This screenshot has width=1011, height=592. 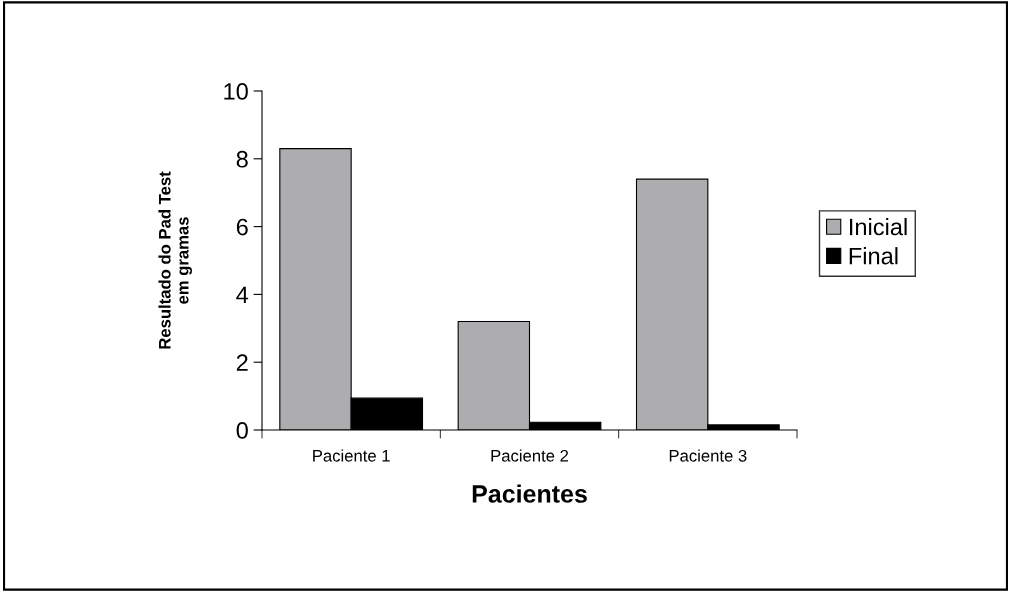 What do you see at coordinates (242, 430) in the screenshot?
I see `y-tick-label: 0` at bounding box center [242, 430].